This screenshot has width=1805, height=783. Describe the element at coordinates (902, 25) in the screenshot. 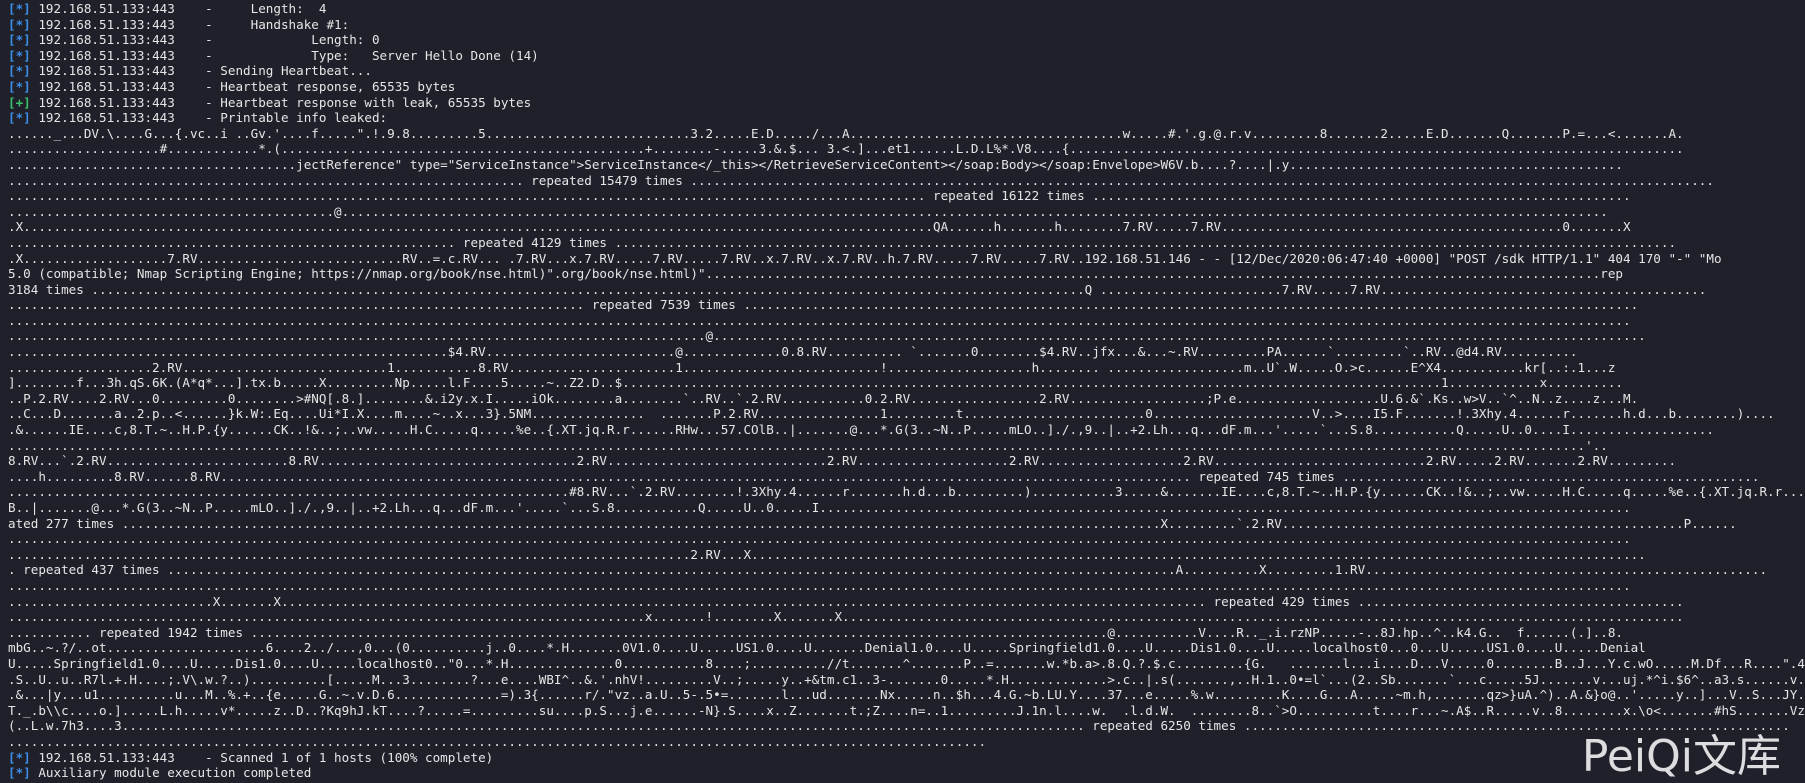

I see `terminal-line: [*] 192.168.51.133:443 - Handshake #1:` at that location.